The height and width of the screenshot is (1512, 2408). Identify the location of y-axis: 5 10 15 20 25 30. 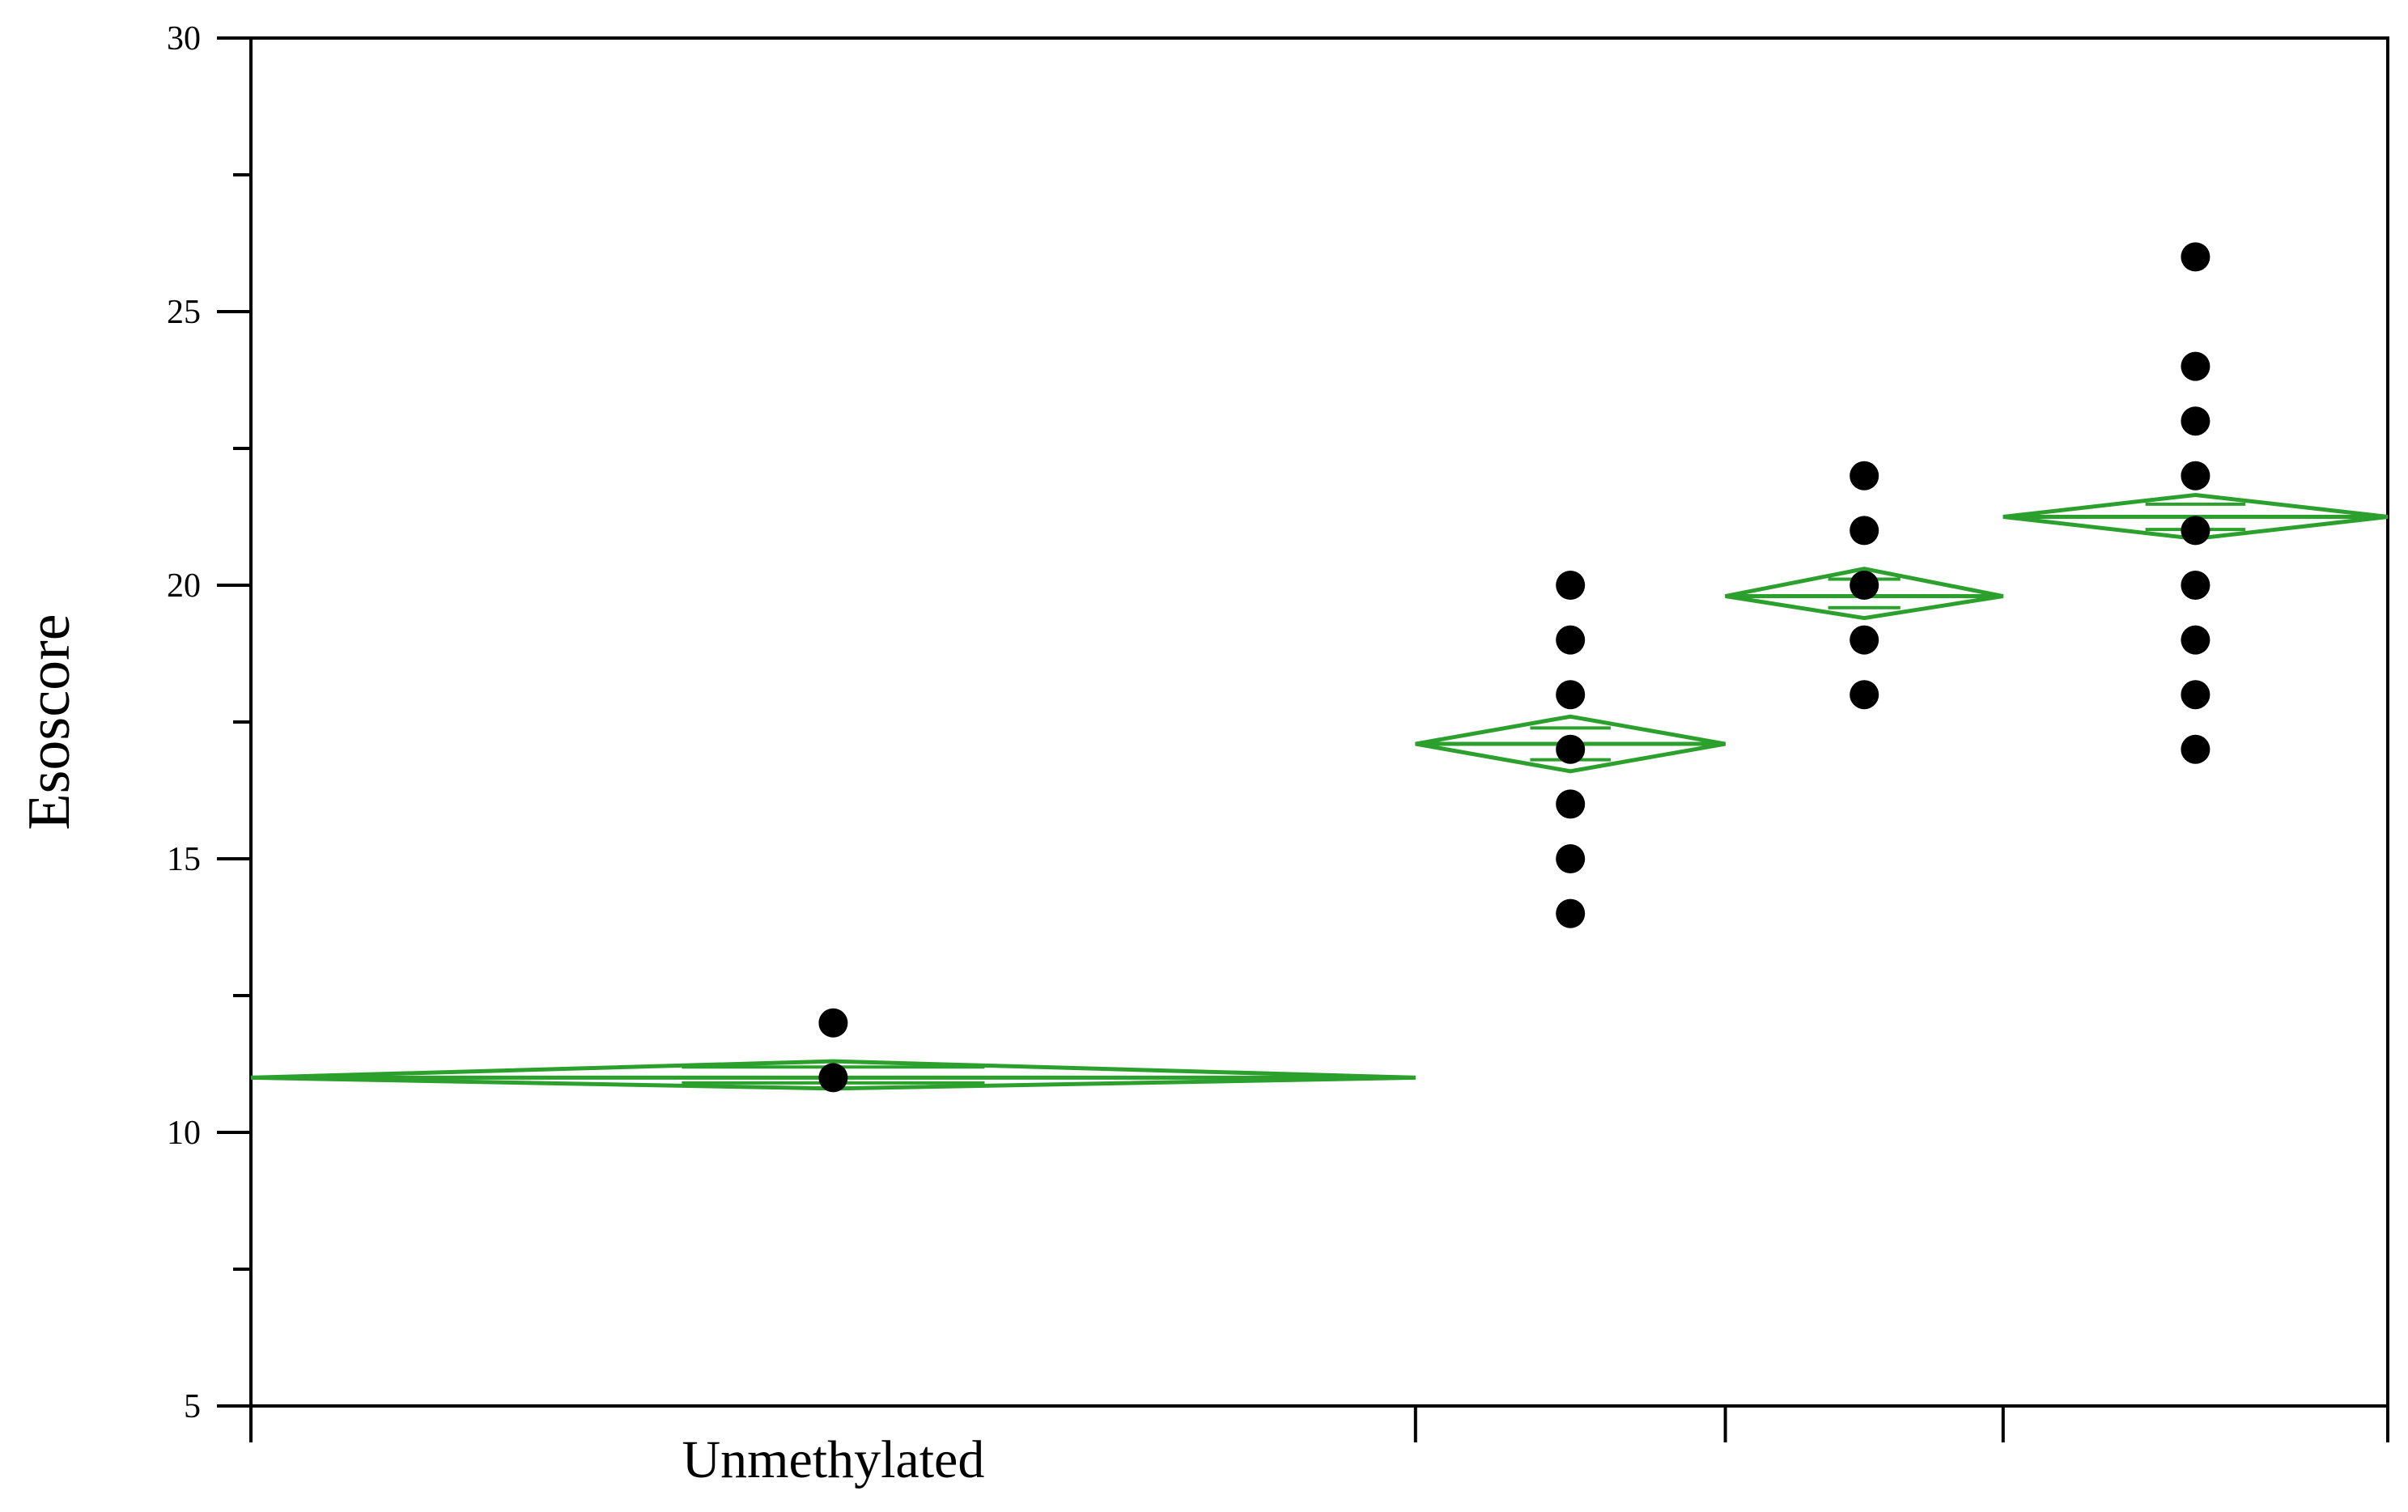
(209, 722).